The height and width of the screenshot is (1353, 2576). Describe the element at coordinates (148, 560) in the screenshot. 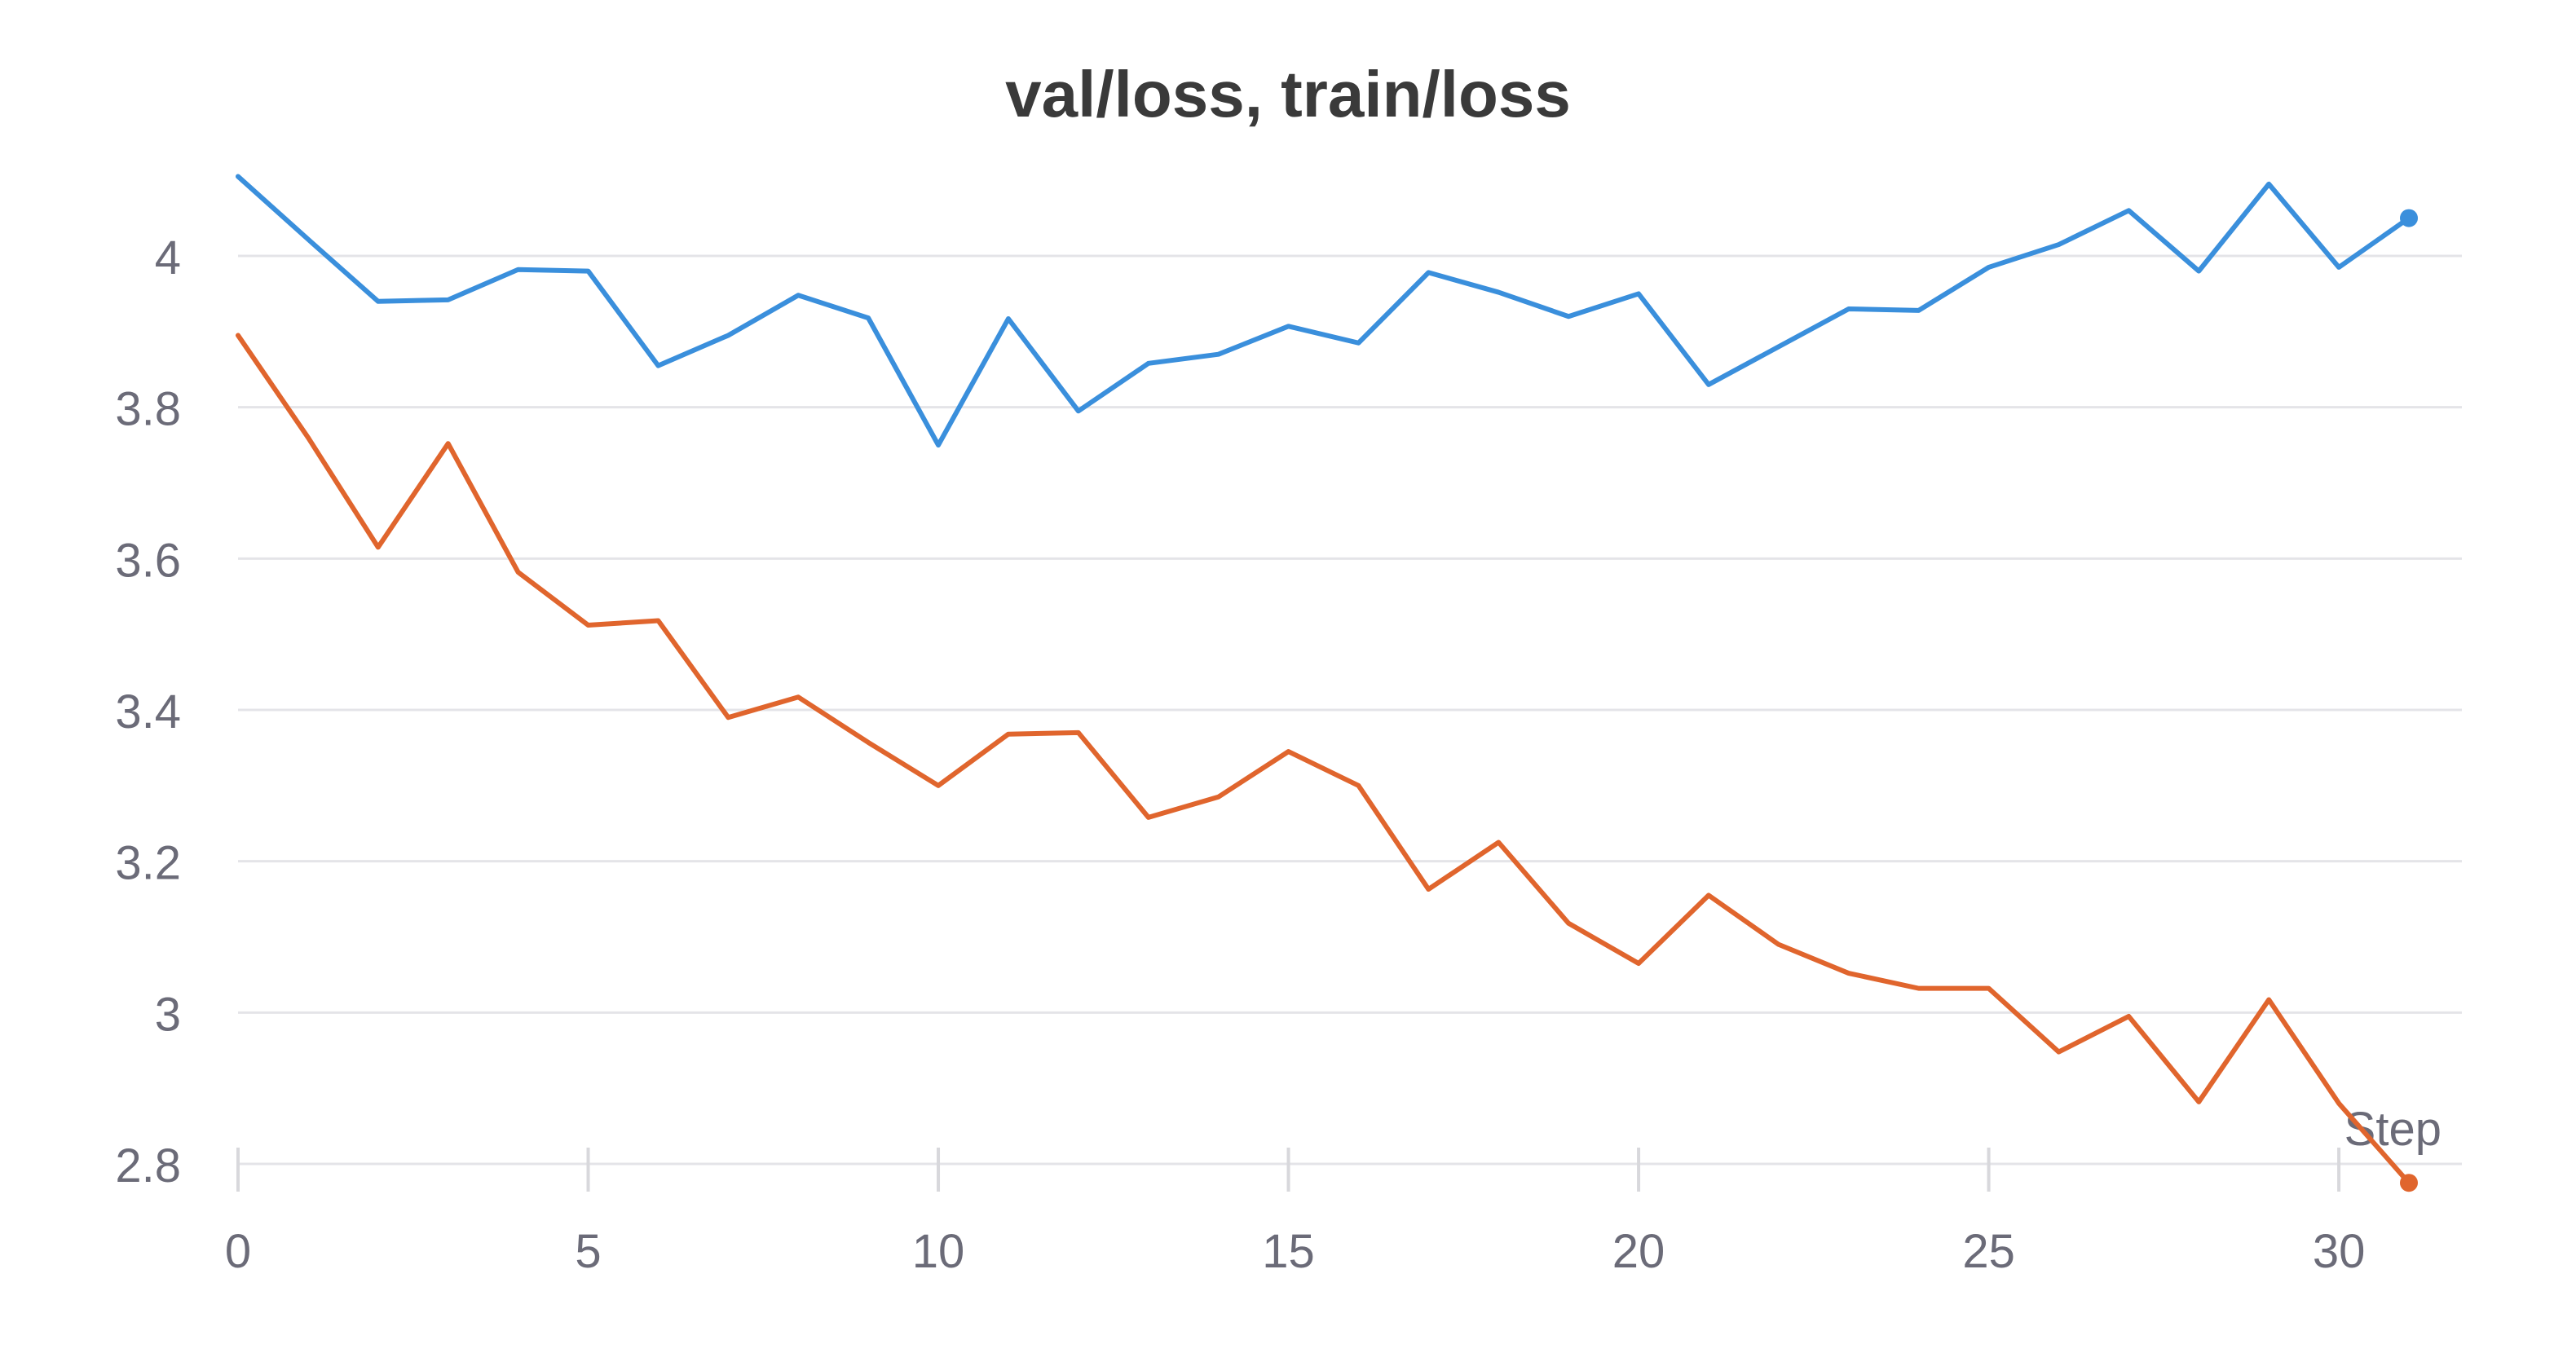

I see `y-tick-label: 3.6` at that location.